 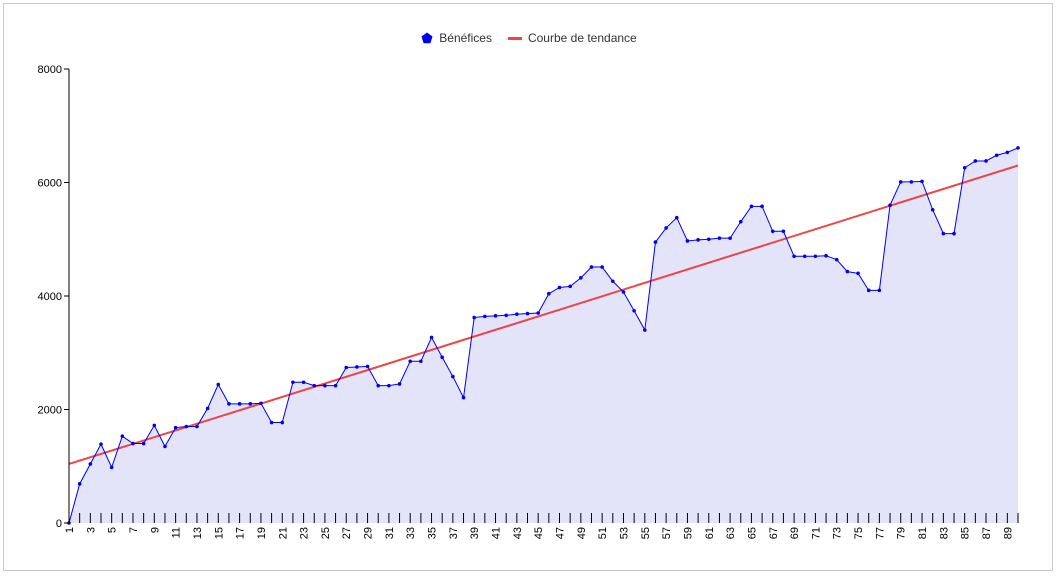 What do you see at coordinates (465, 38) in the screenshot?
I see `legend-label-benefices: Bénéfices` at bounding box center [465, 38].